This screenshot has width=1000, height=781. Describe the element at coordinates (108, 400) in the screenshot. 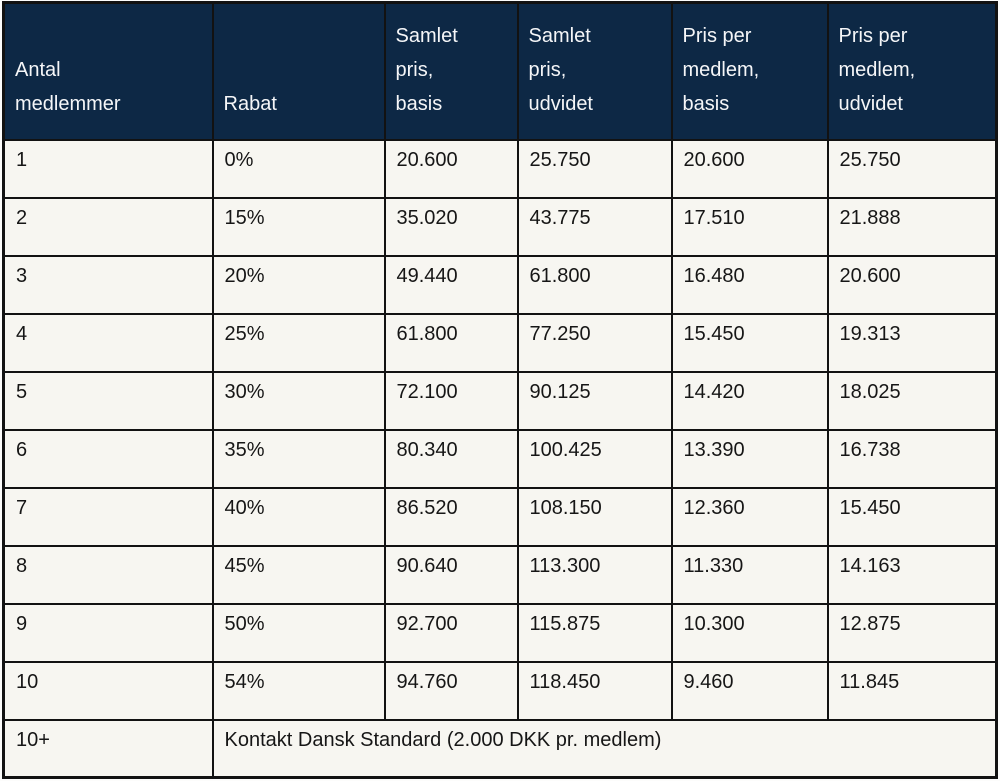

I see `cell-antal: 5` at that location.